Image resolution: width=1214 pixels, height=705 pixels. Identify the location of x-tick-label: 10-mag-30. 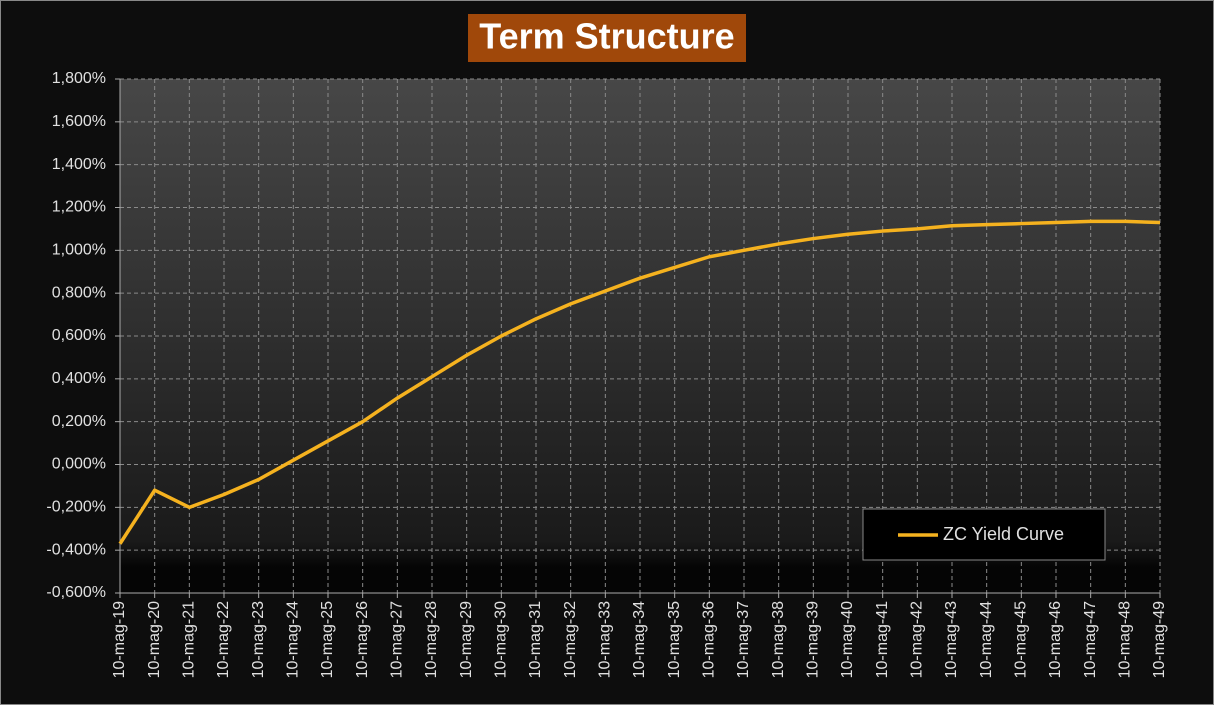
(501, 639).